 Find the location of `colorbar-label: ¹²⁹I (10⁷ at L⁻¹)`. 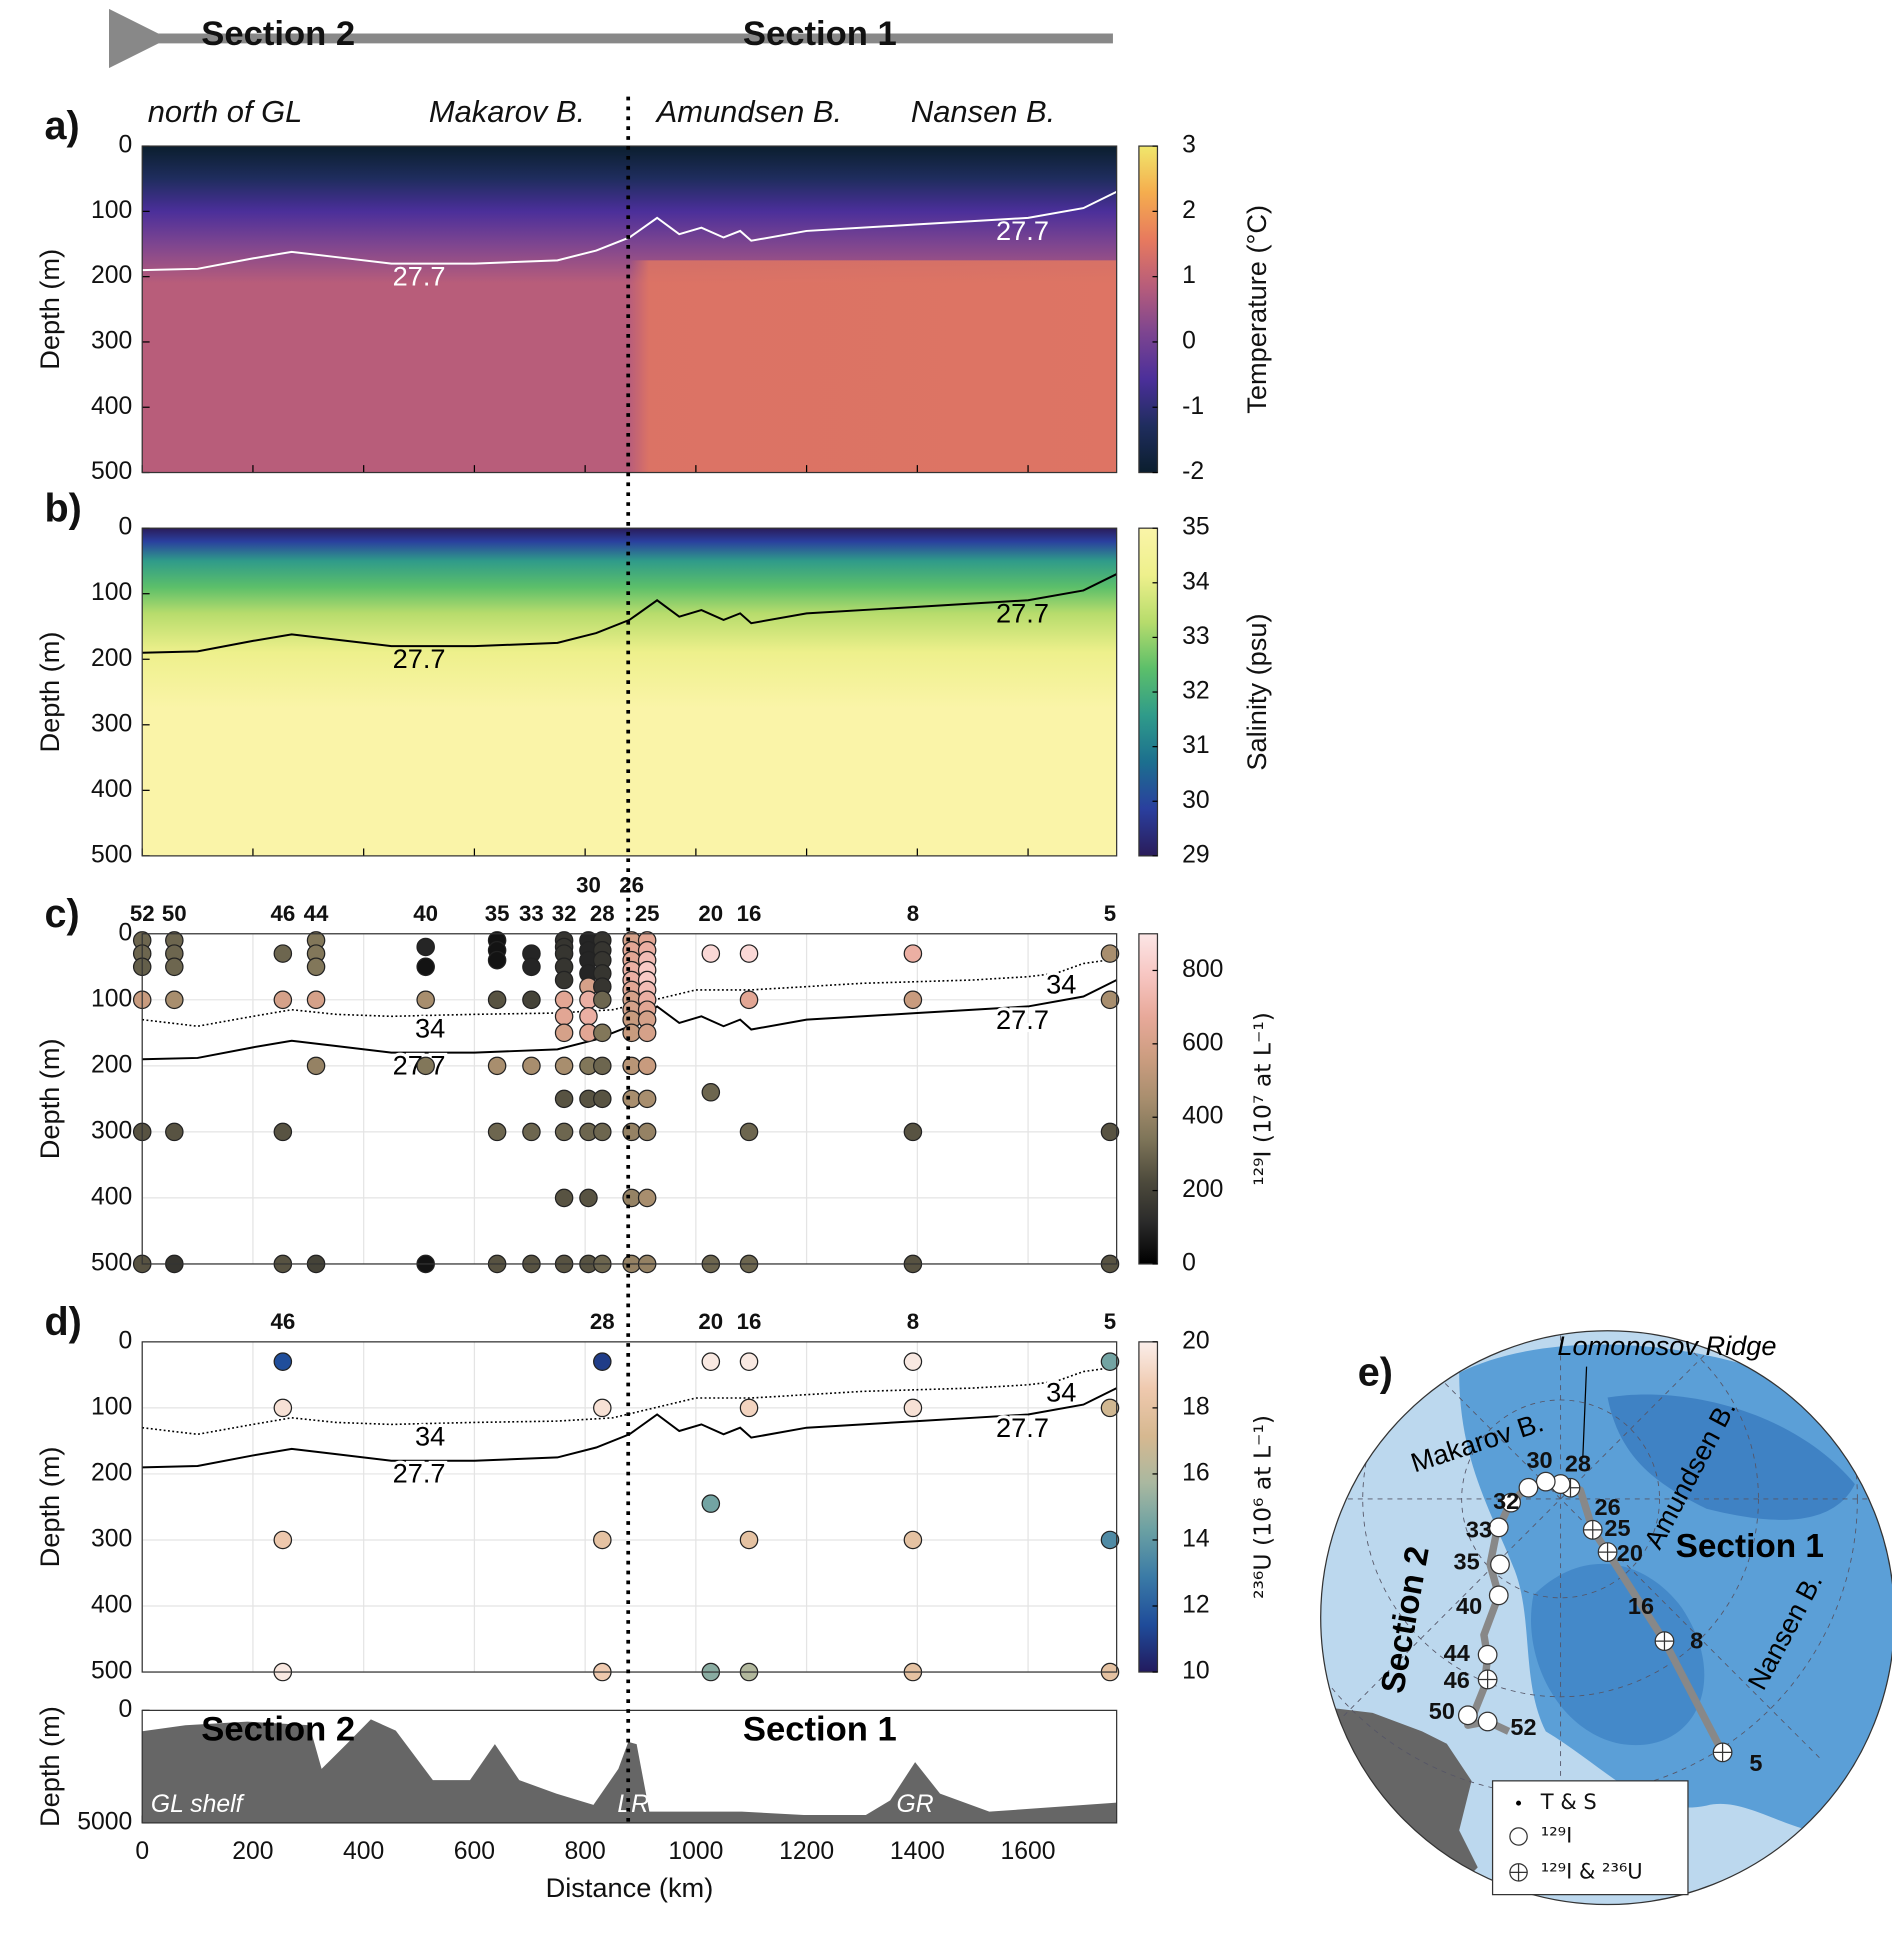

colorbar-label: ¹²⁹I (10⁷ at L⁻¹) is located at coordinates (1262, 1099).